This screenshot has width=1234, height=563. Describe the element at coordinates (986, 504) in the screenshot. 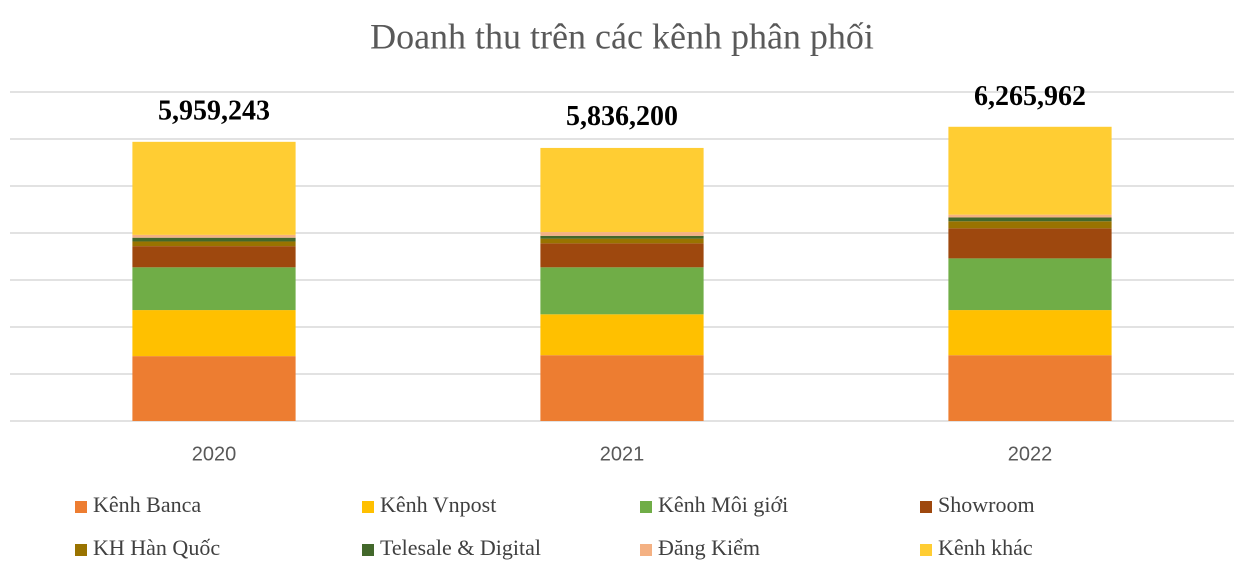

I see `legend-label: Showroom` at that location.